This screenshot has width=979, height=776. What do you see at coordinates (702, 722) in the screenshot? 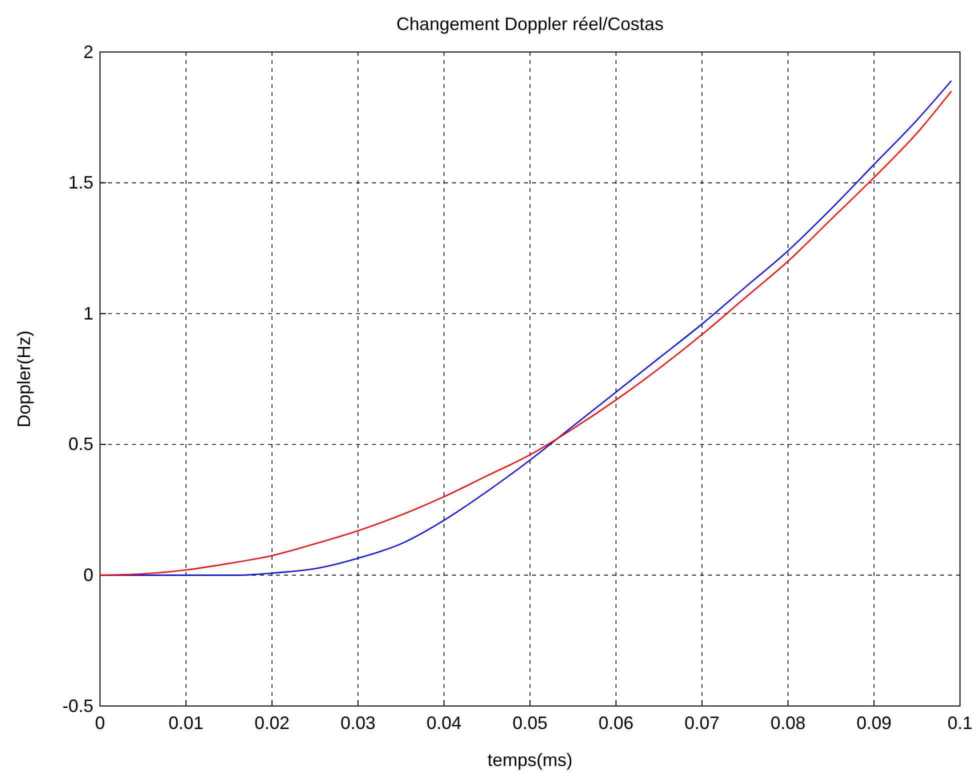
I see `x-tick-label: 0.07` at bounding box center [702, 722].